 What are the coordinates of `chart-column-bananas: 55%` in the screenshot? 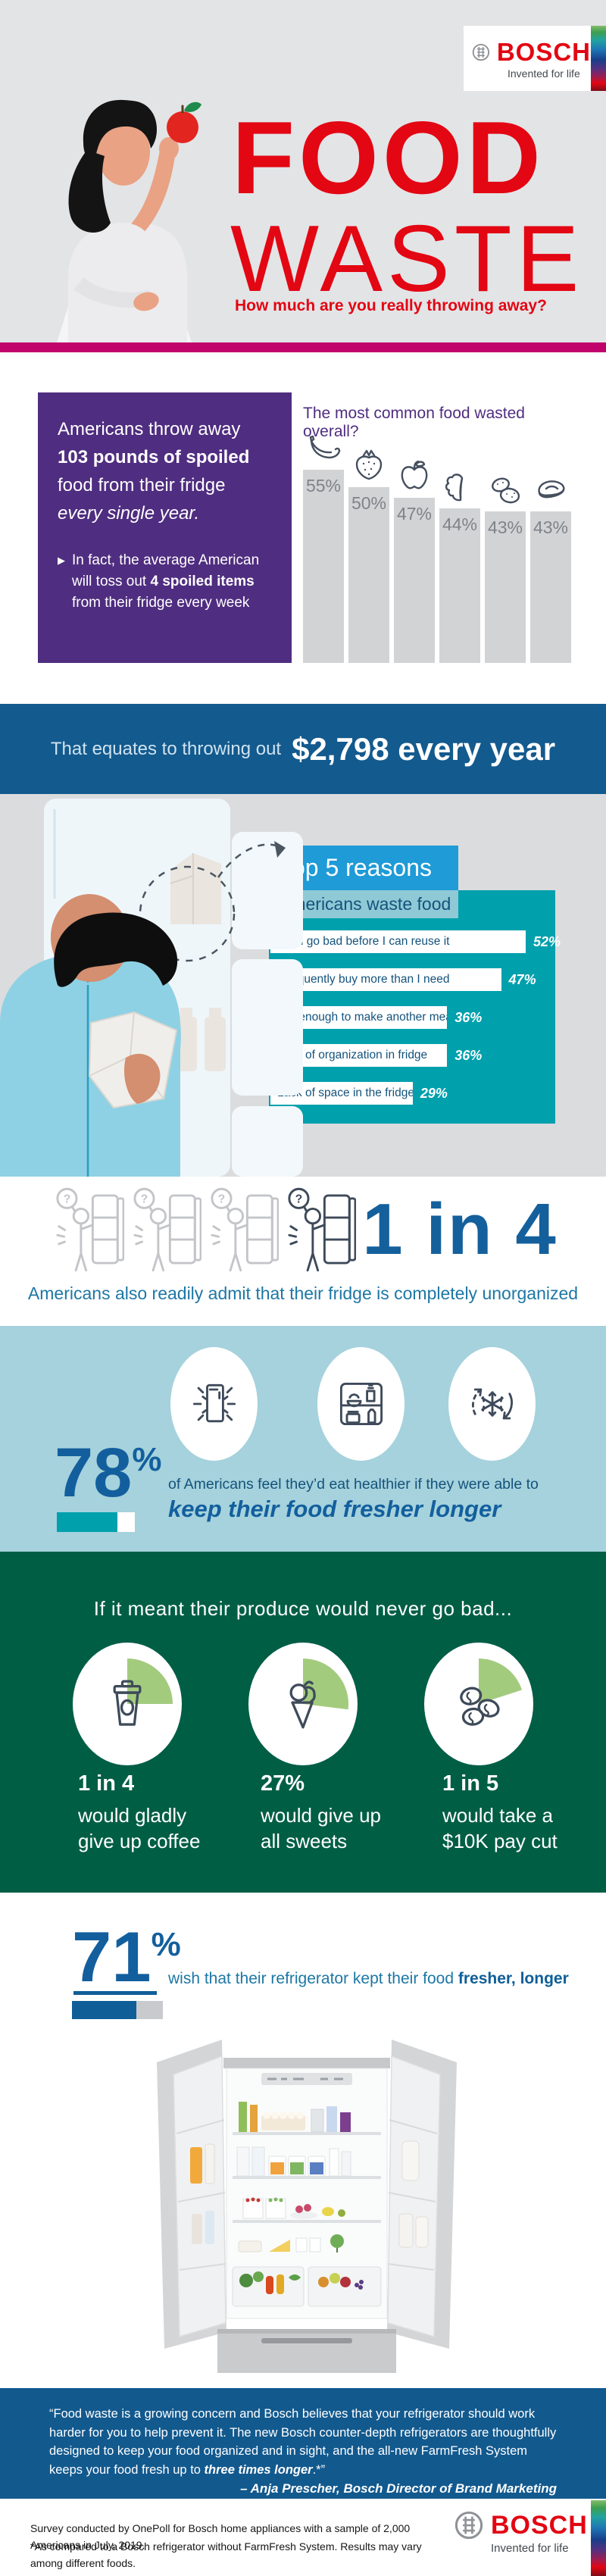 It's located at (323, 546).